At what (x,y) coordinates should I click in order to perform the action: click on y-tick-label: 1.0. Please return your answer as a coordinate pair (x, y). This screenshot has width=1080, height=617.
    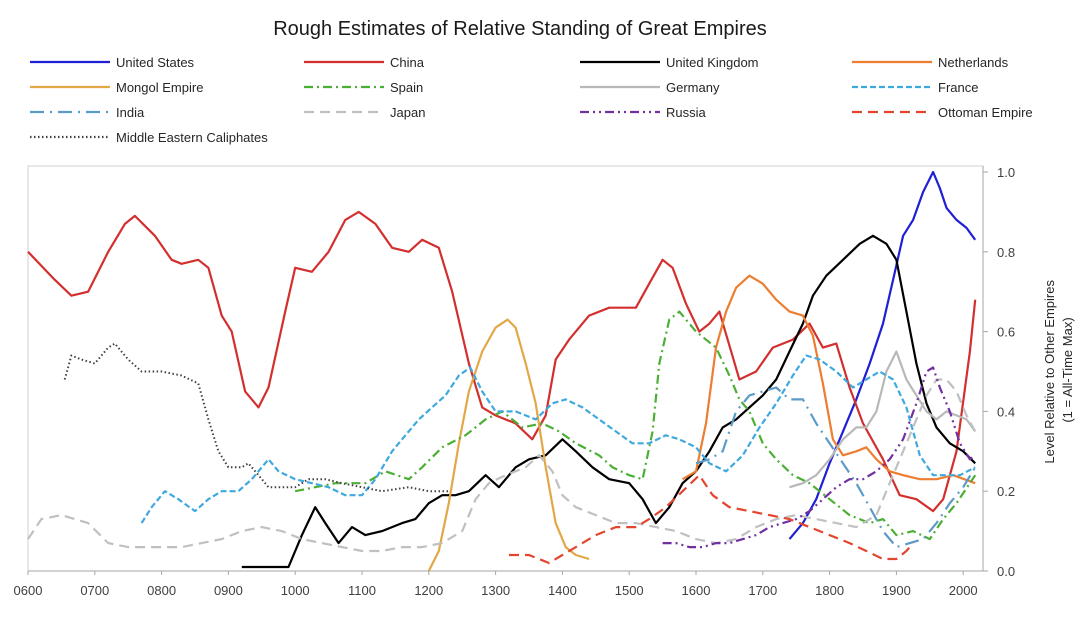
    Looking at the image, I should click on (1006, 172).